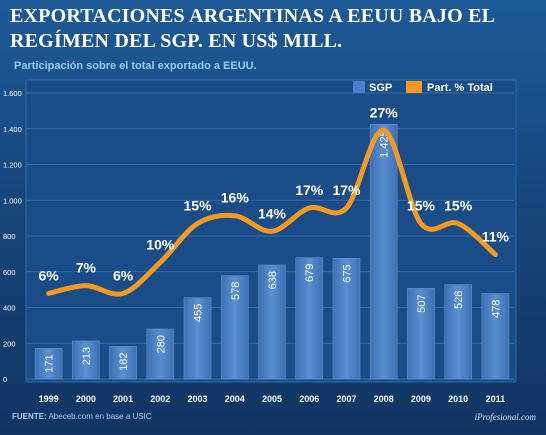 This screenshot has width=546, height=435. I want to click on x-tick-label: 2005, so click(272, 399).